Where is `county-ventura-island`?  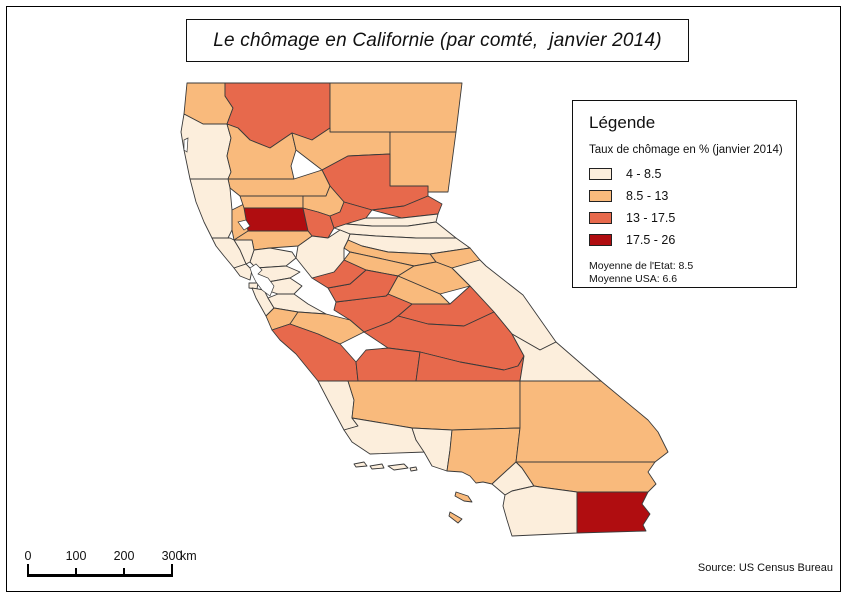 county-ventura-island is located at coordinates (413, 469).